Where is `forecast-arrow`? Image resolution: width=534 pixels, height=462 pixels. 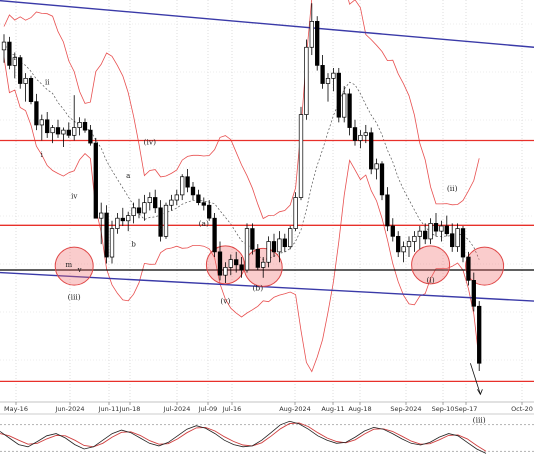 forecast-arrow is located at coordinates (476, 379).